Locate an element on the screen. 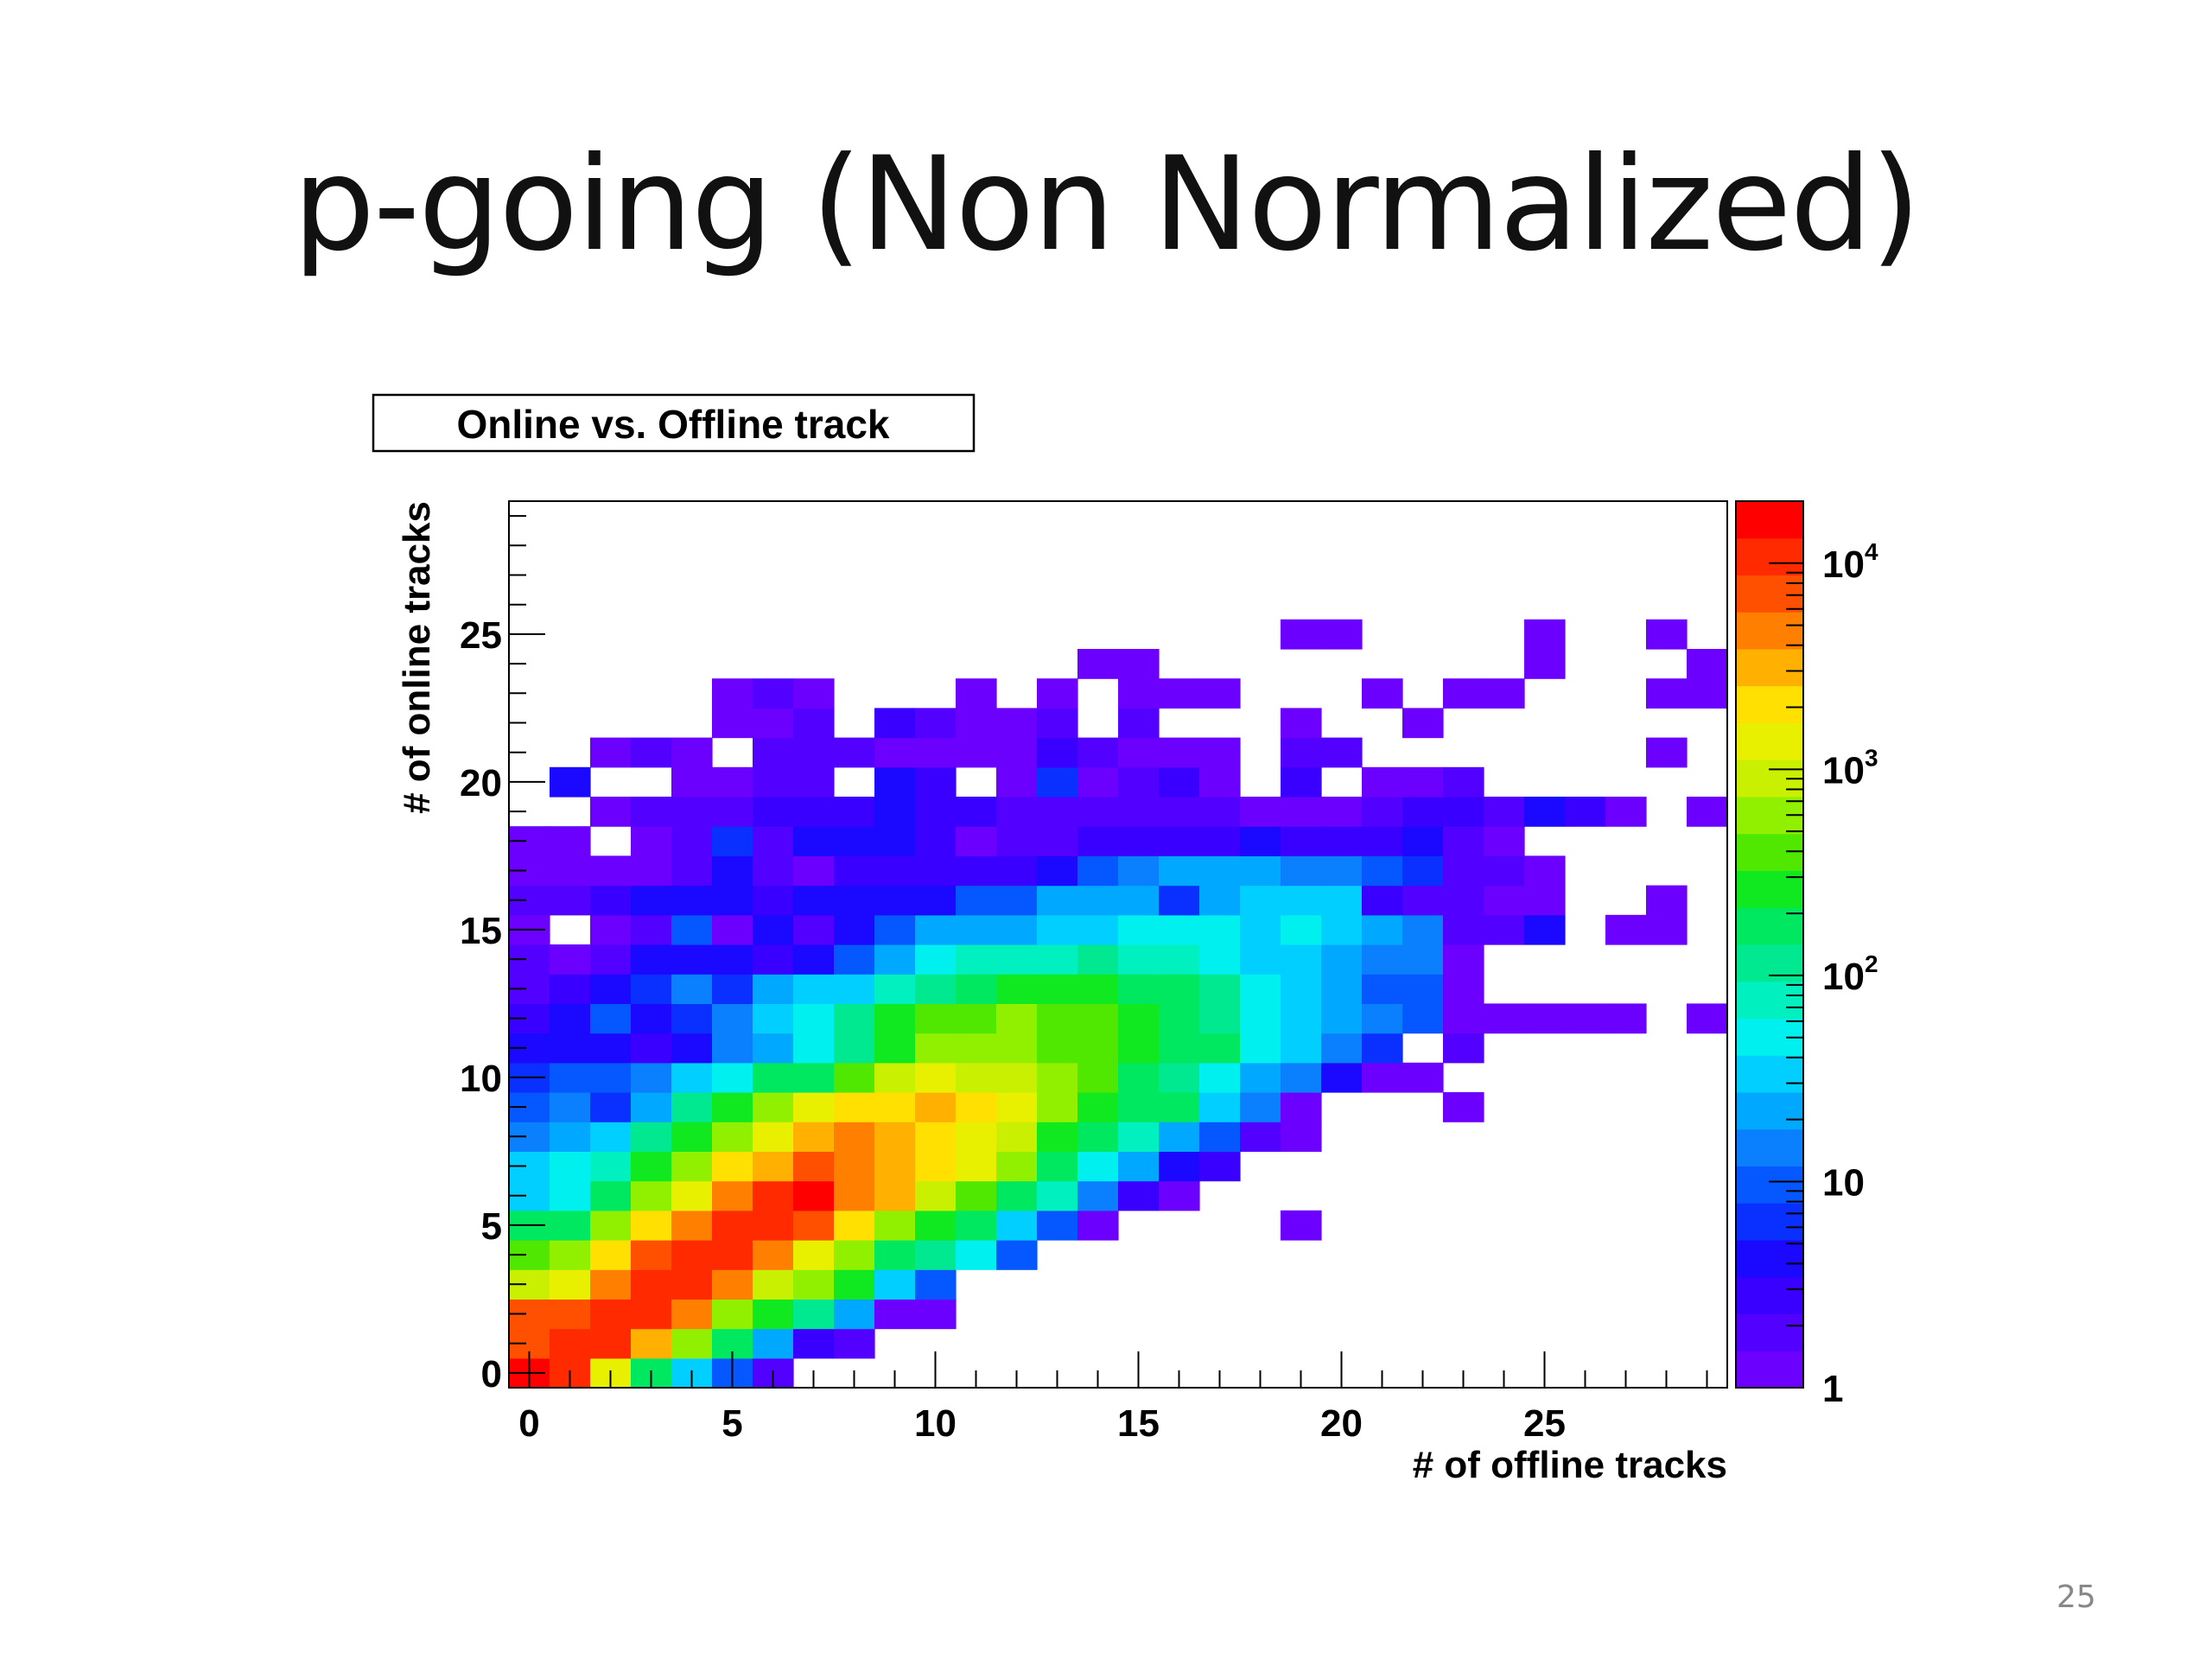 The image size is (2212, 1659). colorbar: 1 10 102 103 104 is located at coordinates (1806, 955).